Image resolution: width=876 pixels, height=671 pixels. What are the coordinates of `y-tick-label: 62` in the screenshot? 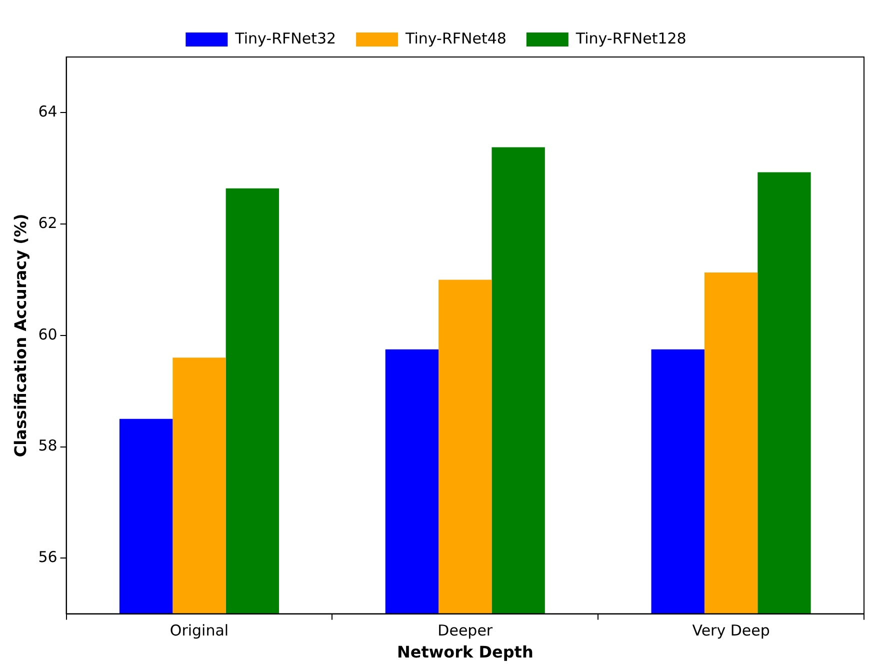 It's located at (48, 223).